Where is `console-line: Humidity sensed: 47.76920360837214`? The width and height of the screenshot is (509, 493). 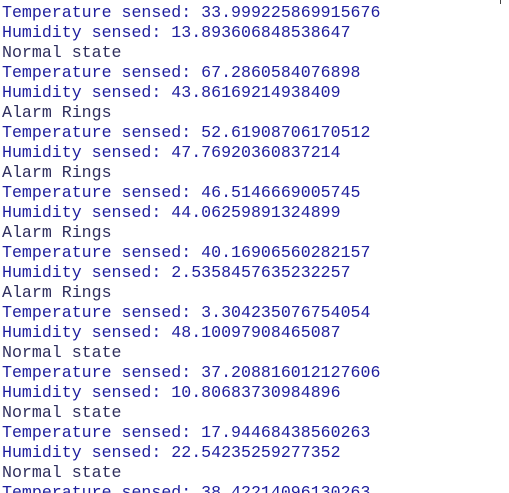
console-line: Humidity sensed: 47.76920360837214 is located at coordinates (171, 152).